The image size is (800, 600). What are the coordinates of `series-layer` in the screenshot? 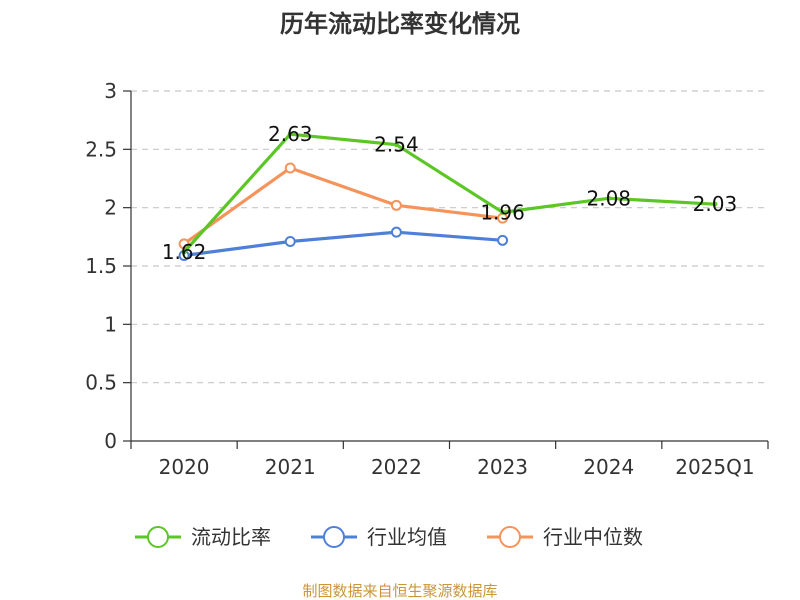 It's located at (448, 196).